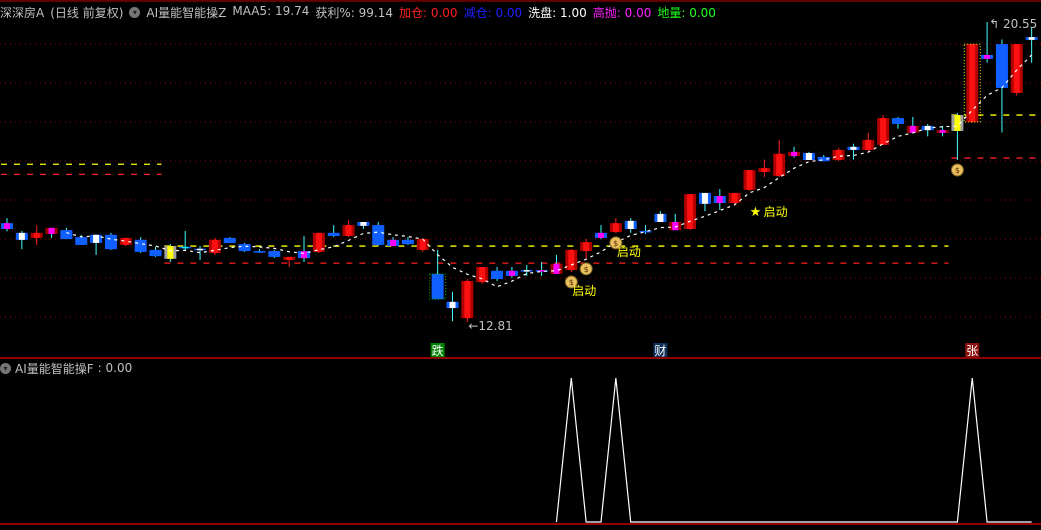  Describe the element at coordinates (756, 212) in the screenshot. I see `star-icon: ★` at that location.